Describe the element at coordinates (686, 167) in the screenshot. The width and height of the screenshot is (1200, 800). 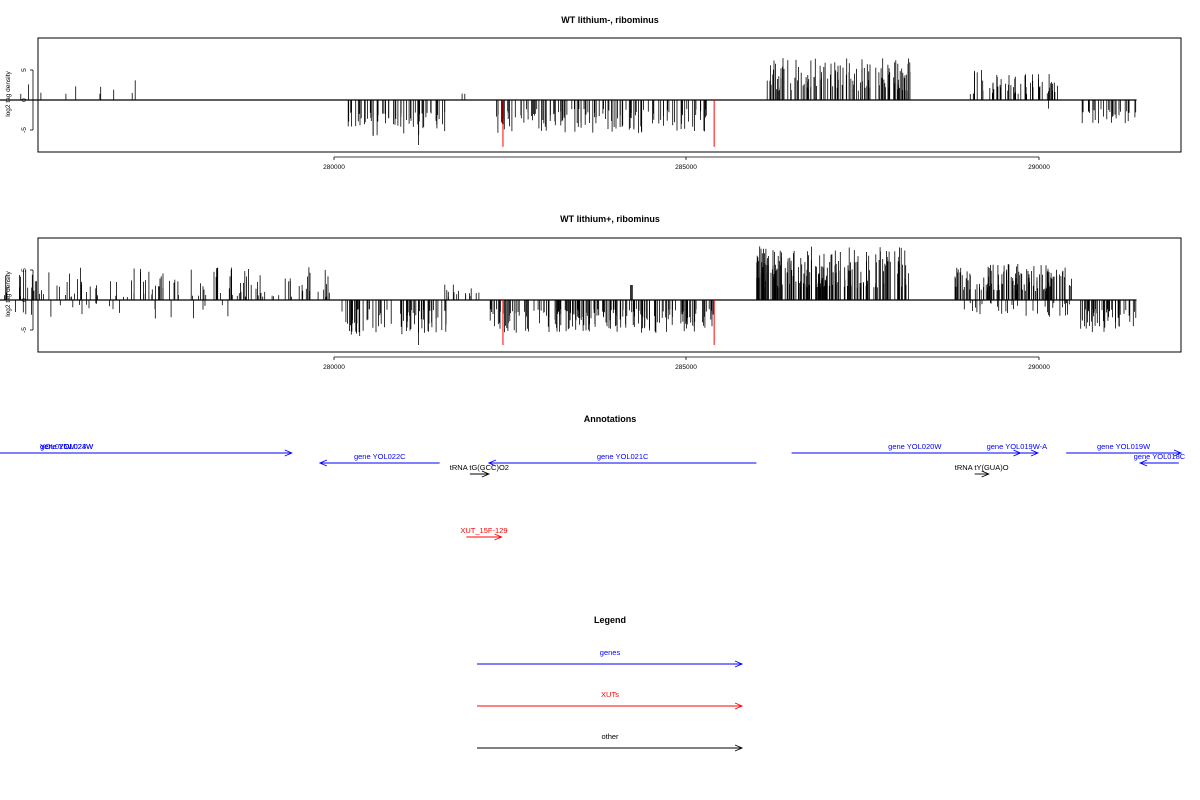
I see `track-1-xtick: 285000` at that location.